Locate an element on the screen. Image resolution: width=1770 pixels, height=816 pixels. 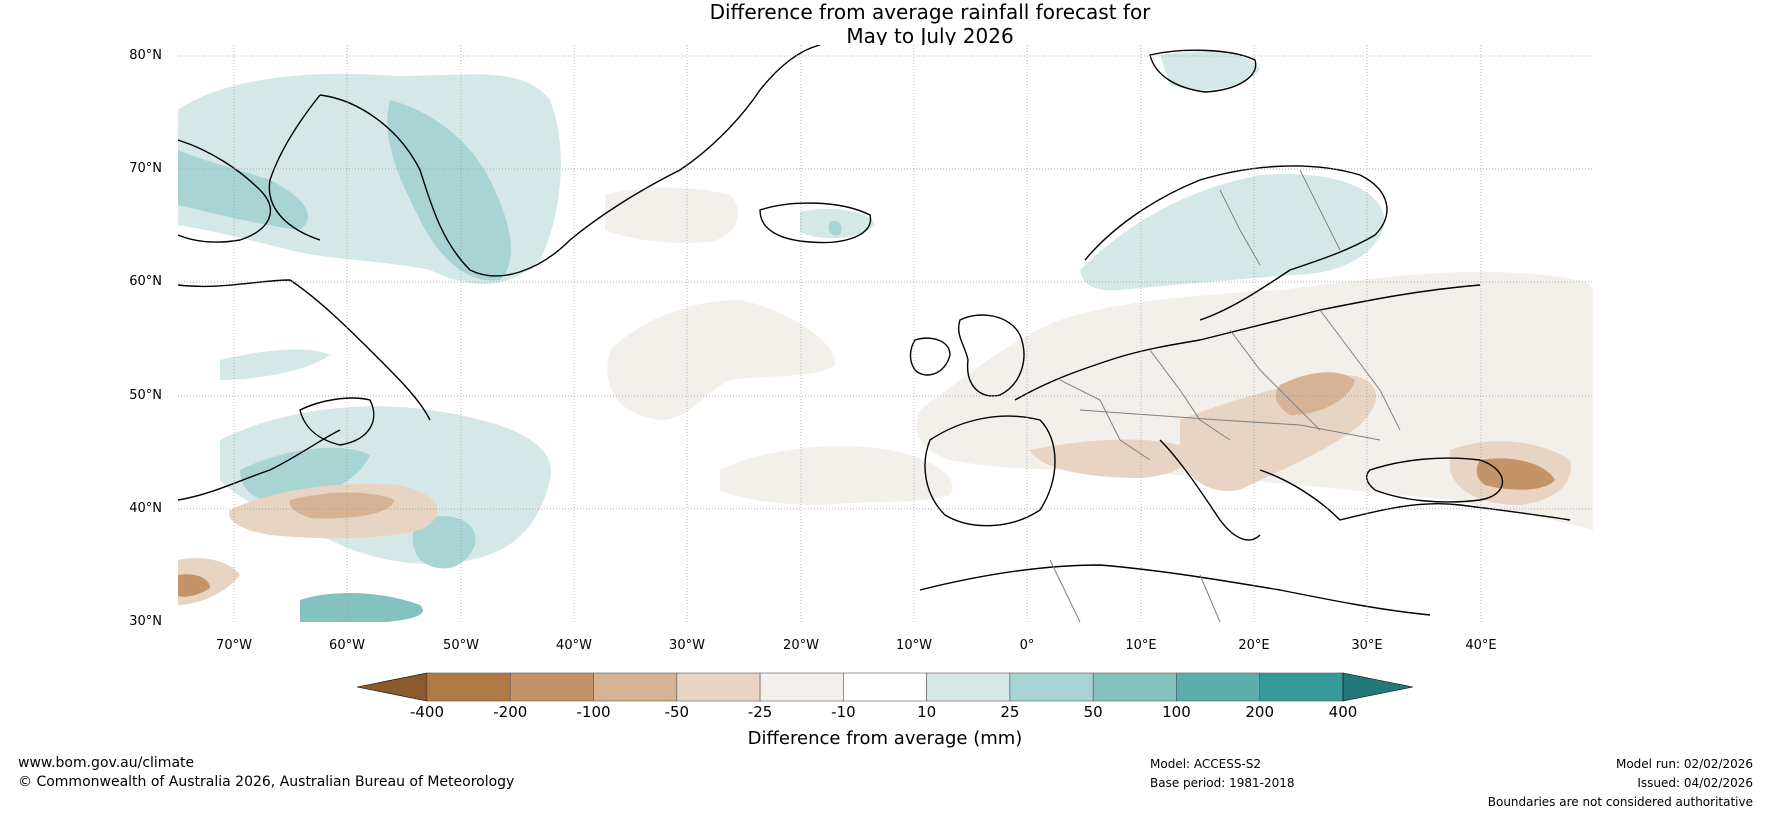
lon-label-0: 0° is located at coordinates (1027, 645).